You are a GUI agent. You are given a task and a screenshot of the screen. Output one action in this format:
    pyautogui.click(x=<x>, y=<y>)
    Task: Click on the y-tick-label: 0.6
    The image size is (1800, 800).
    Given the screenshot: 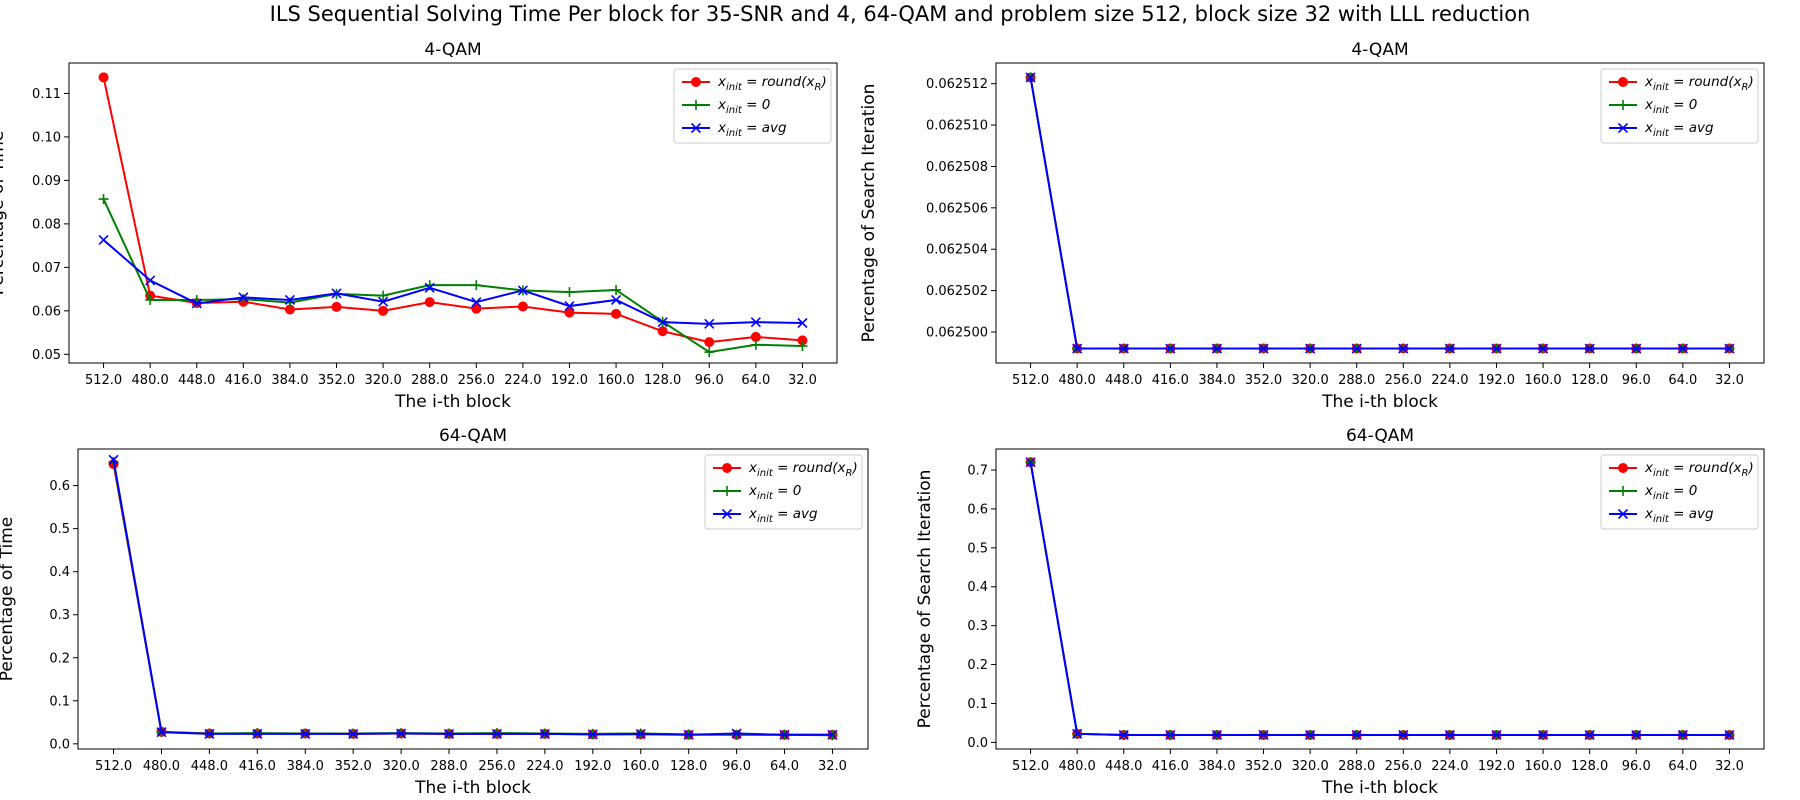 What is the action you would take?
    pyautogui.click(x=59, y=486)
    